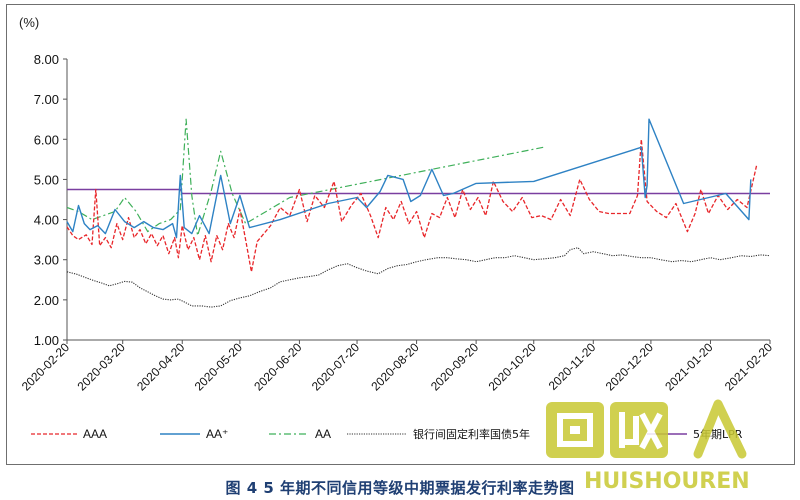 The width and height of the screenshot is (800, 500). What do you see at coordinates (46, 220) in the screenshot?
I see `y-tick-label: 4.00` at bounding box center [46, 220].